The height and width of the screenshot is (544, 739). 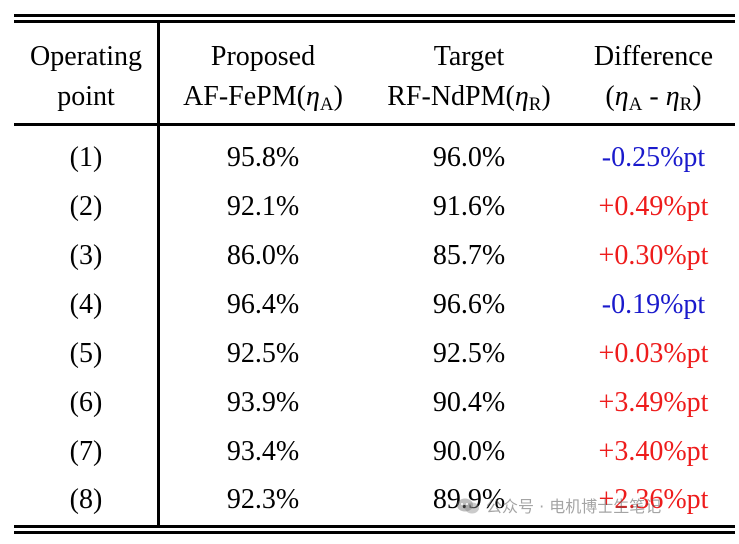 I want to click on close-paren: ), so click(x=697, y=96).